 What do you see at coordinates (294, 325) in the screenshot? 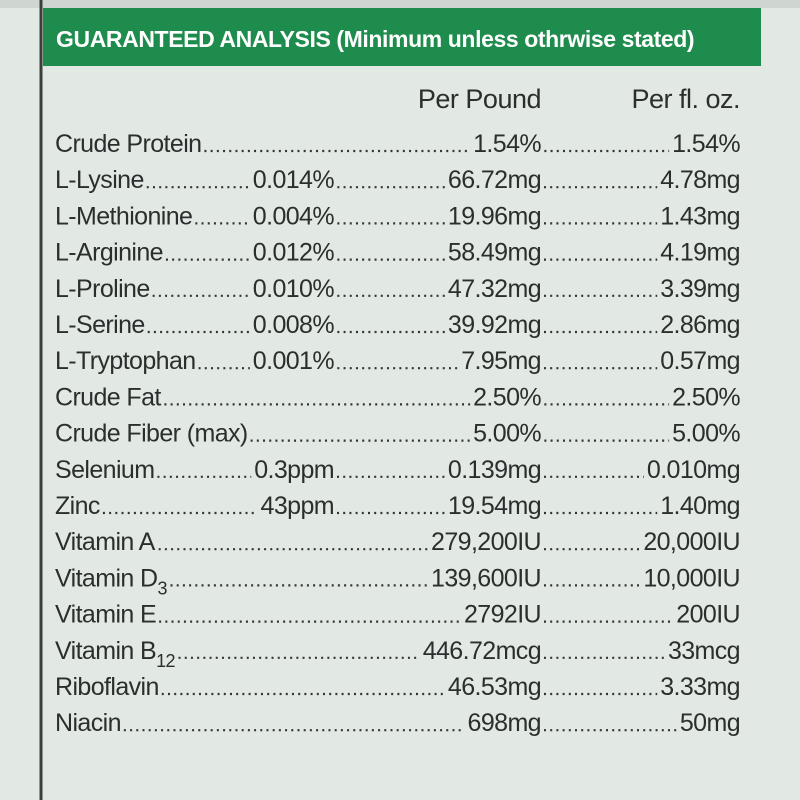
I see `ratio: 0.008%` at bounding box center [294, 325].